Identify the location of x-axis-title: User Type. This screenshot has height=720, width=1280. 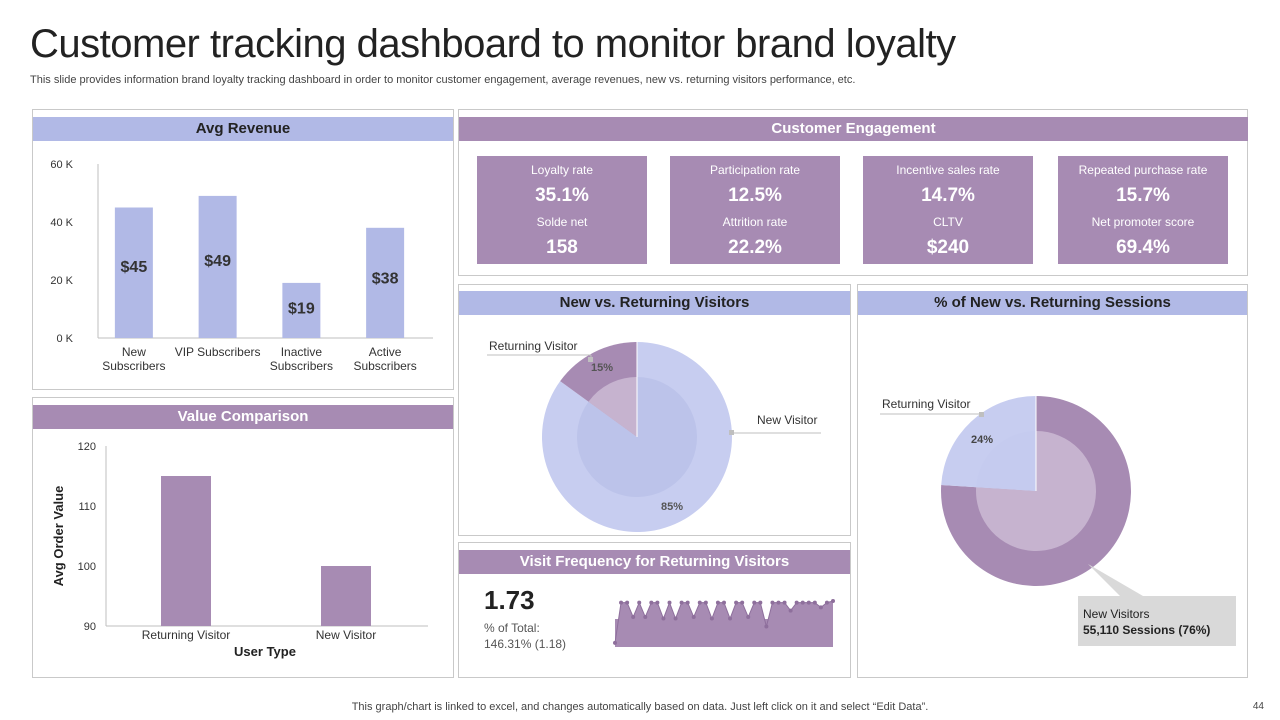
(265, 651).